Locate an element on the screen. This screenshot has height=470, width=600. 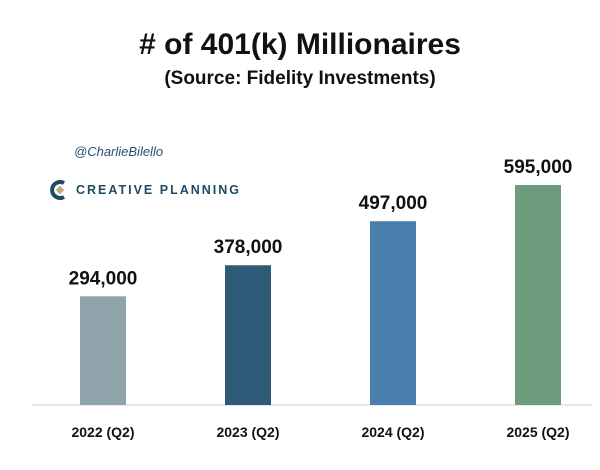
x-tick-label: 2022 (Q2) is located at coordinates (102, 432).